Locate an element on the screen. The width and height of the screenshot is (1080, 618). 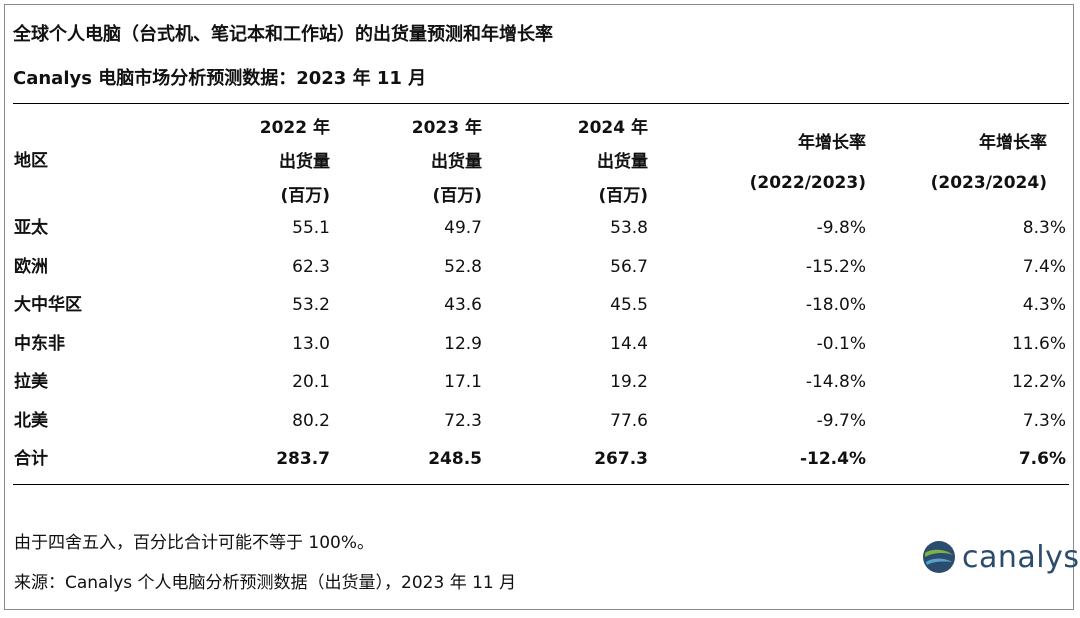
header-col-2023: 2023 年 出货量 (百万) is located at coordinates (447, 162).